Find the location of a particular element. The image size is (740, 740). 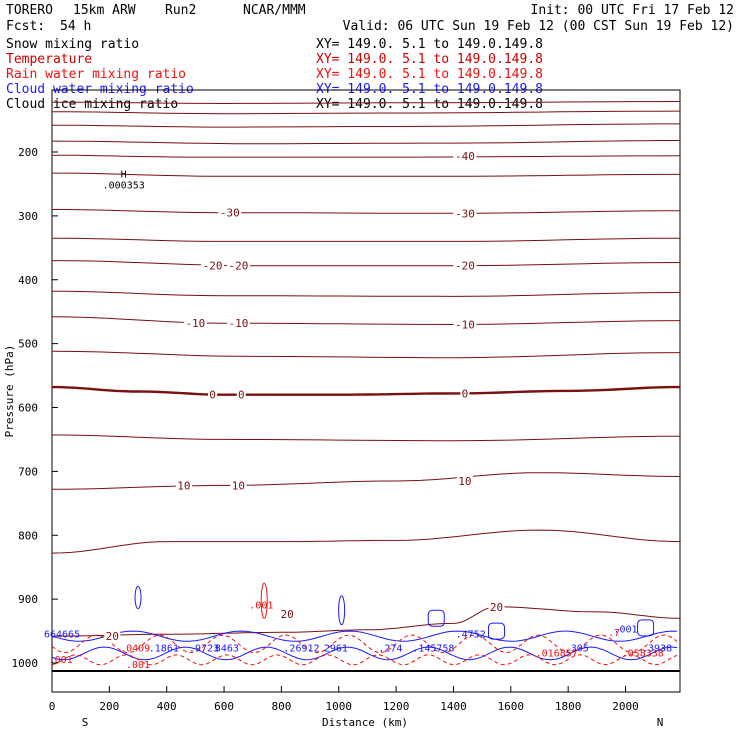

hydrometeor-label: .4752 is located at coordinates (471, 634).